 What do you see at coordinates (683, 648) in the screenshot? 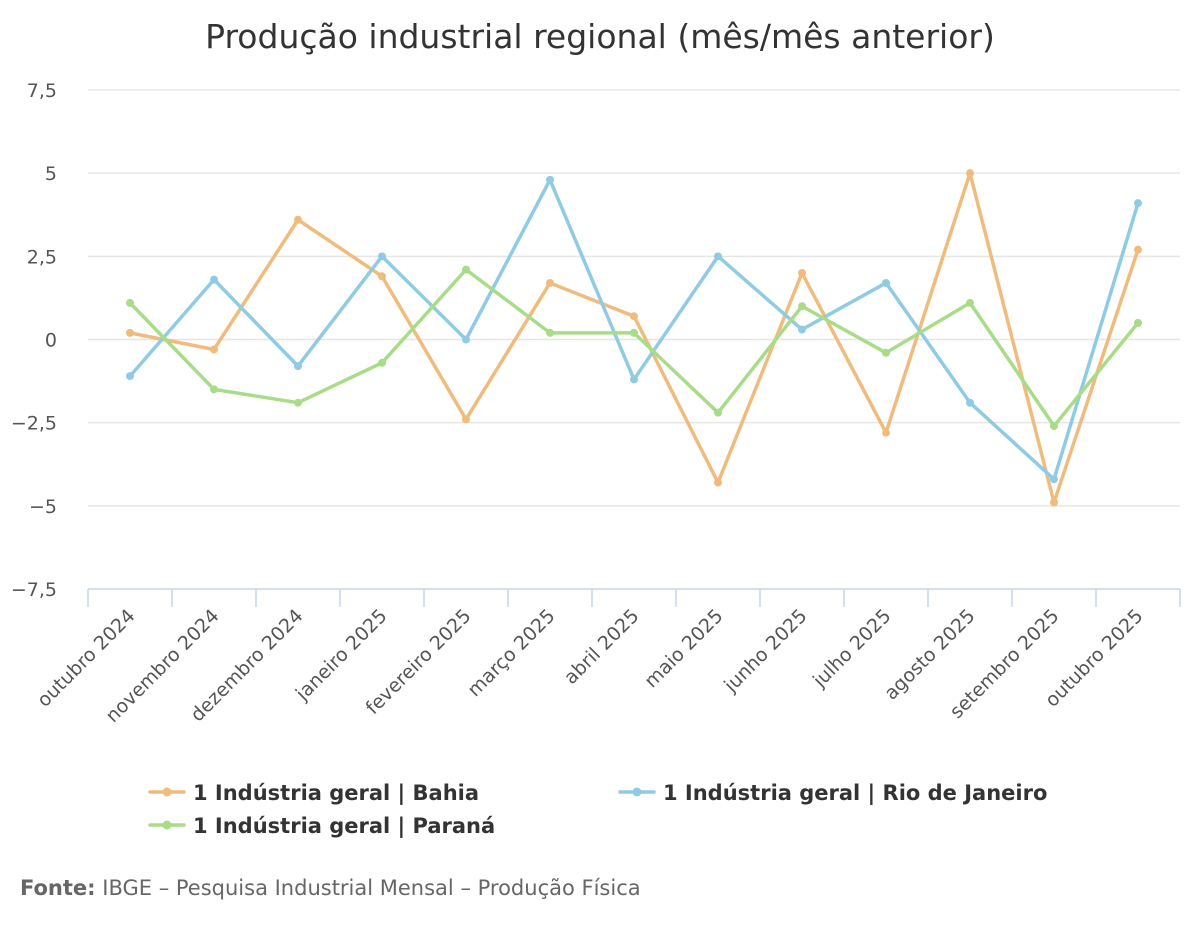
I see `x-tick-label: maio 2025` at bounding box center [683, 648].